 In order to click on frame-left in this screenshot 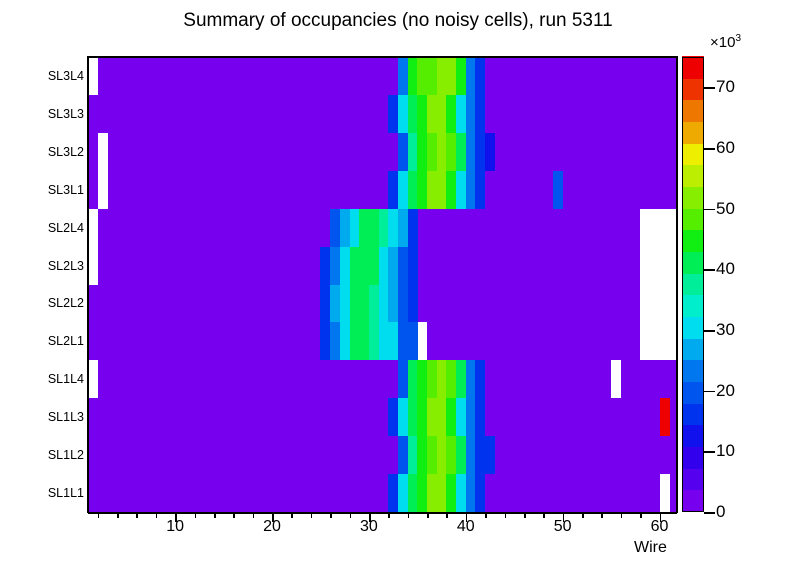, I will do `click(88, 284)`.